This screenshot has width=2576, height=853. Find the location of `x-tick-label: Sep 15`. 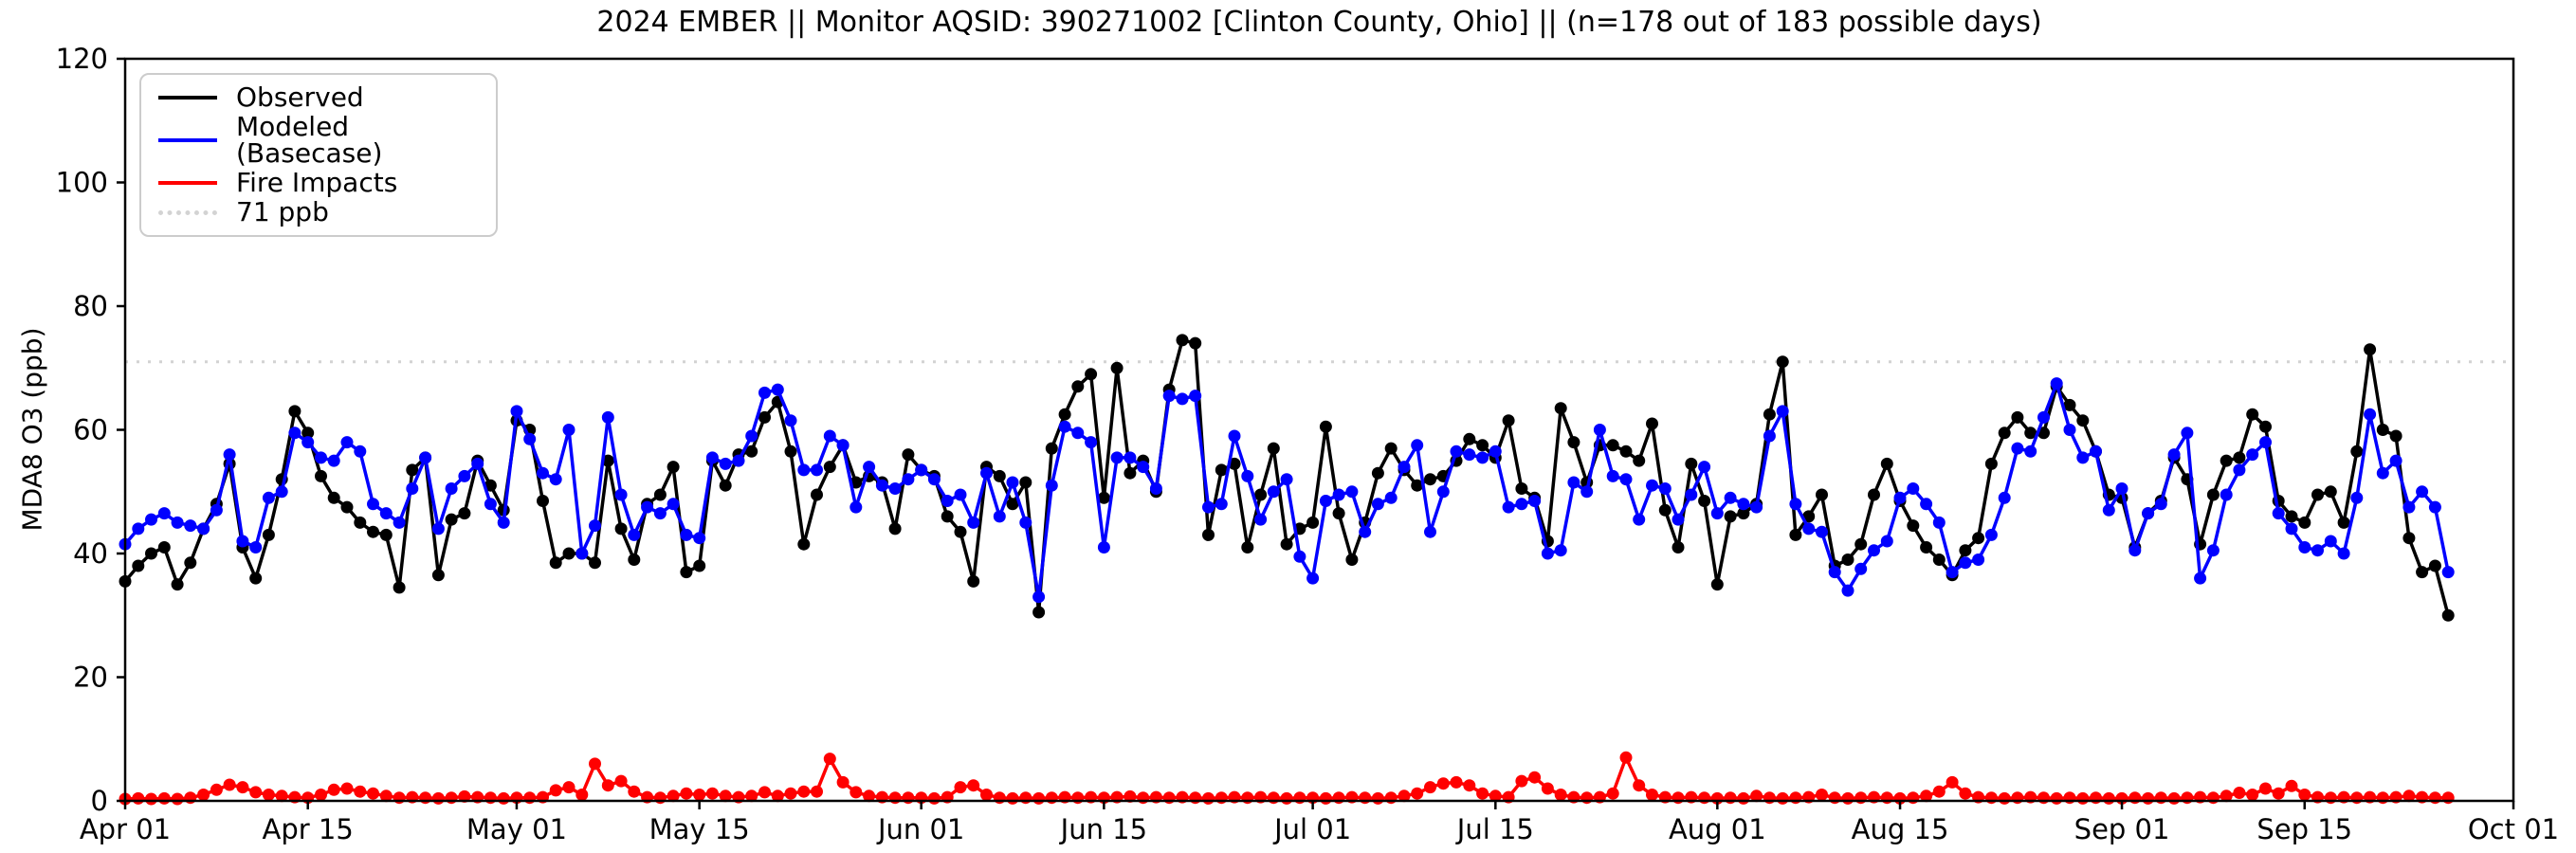

x-tick-label: Sep 15 is located at coordinates (2304, 829).